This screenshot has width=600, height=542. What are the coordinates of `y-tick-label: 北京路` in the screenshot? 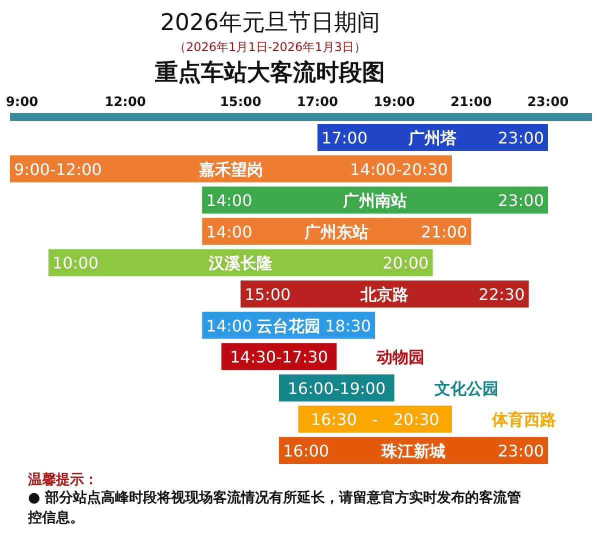 It's located at (384, 294).